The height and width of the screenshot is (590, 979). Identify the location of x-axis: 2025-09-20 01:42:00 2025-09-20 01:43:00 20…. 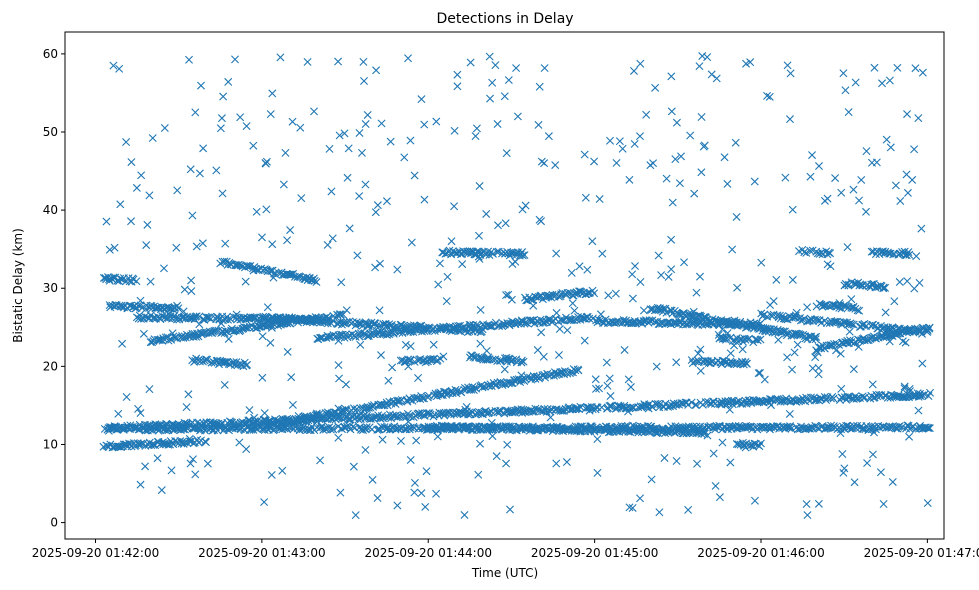
(505, 549).